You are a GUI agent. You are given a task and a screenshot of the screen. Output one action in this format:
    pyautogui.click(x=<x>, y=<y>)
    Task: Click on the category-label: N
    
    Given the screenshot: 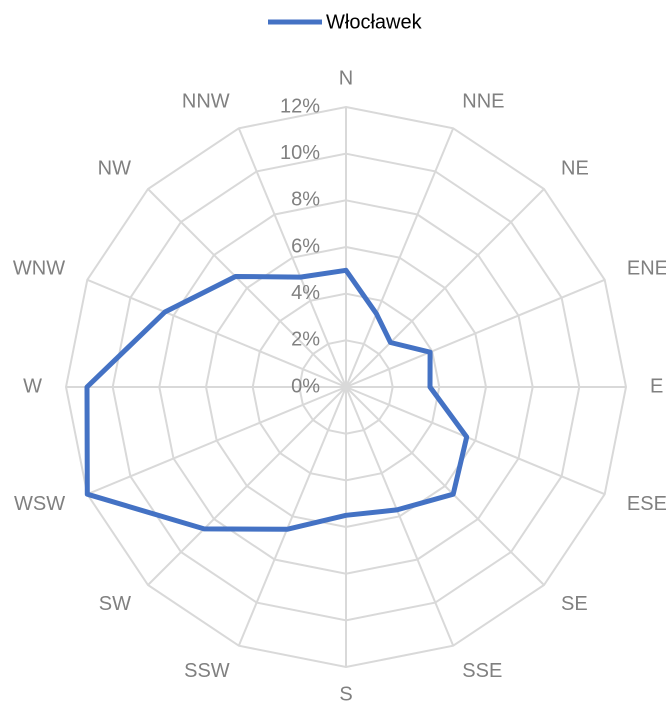 What is the action you would take?
    pyautogui.click(x=346, y=78)
    